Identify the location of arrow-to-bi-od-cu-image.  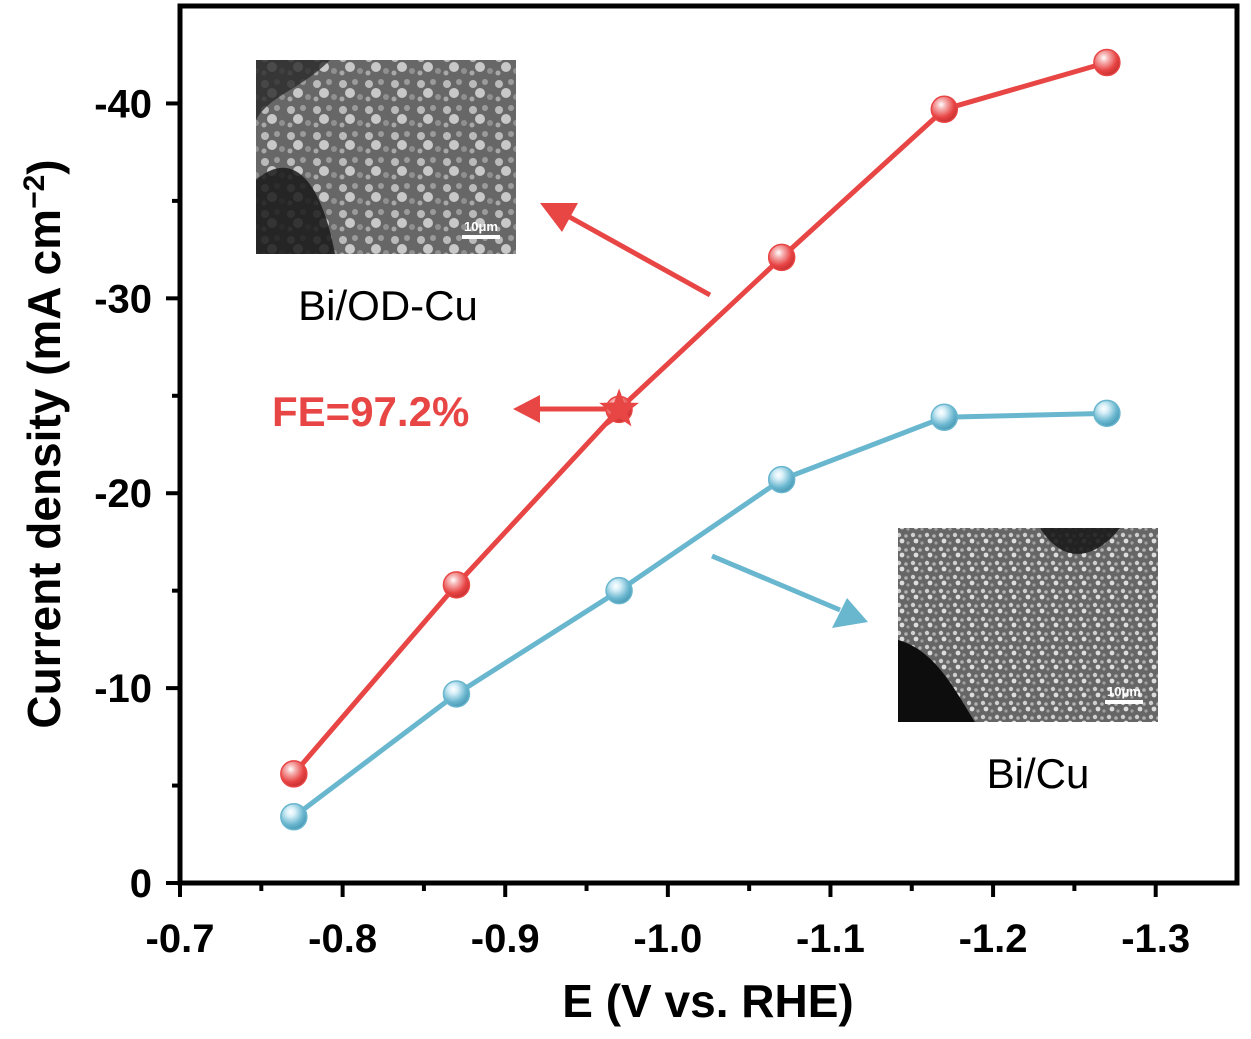
(626, 250).